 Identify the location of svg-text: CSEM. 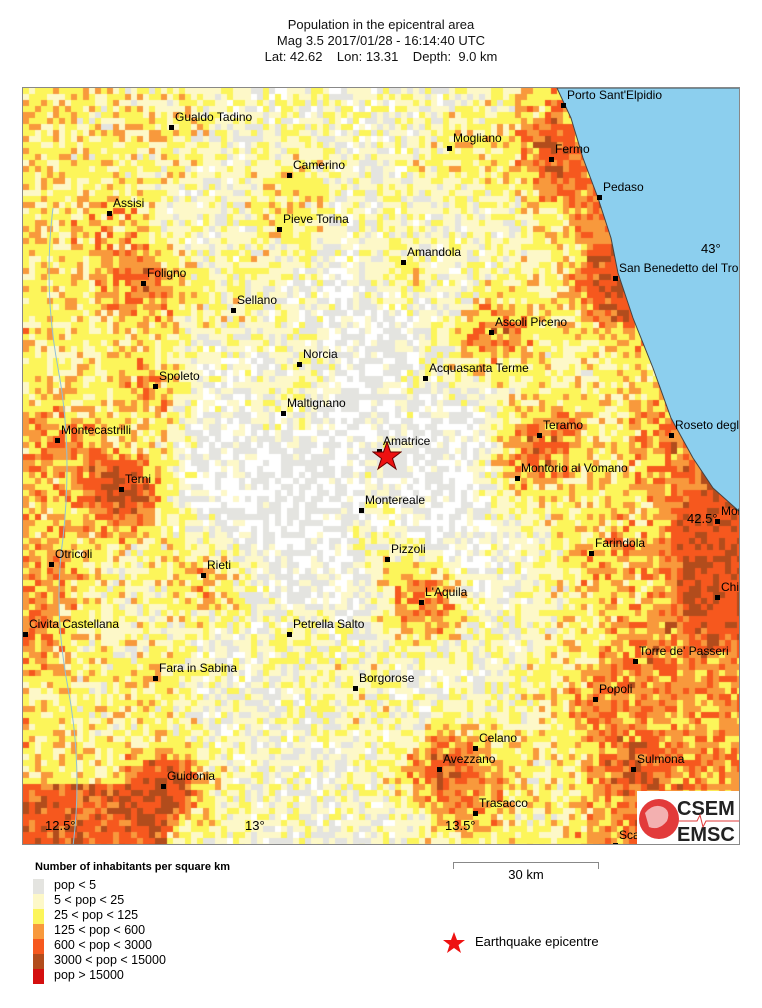
(706, 809).